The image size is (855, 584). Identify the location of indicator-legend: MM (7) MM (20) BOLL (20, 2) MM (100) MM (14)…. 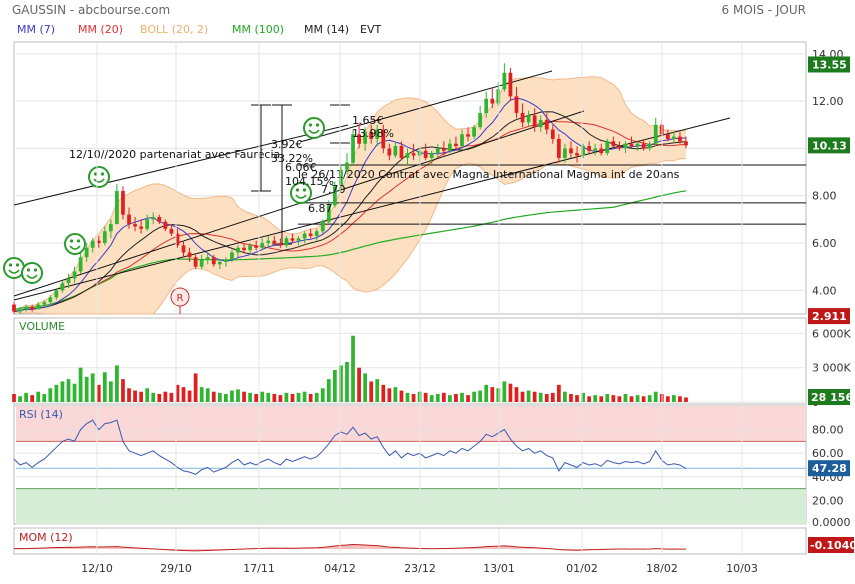
(199, 29).